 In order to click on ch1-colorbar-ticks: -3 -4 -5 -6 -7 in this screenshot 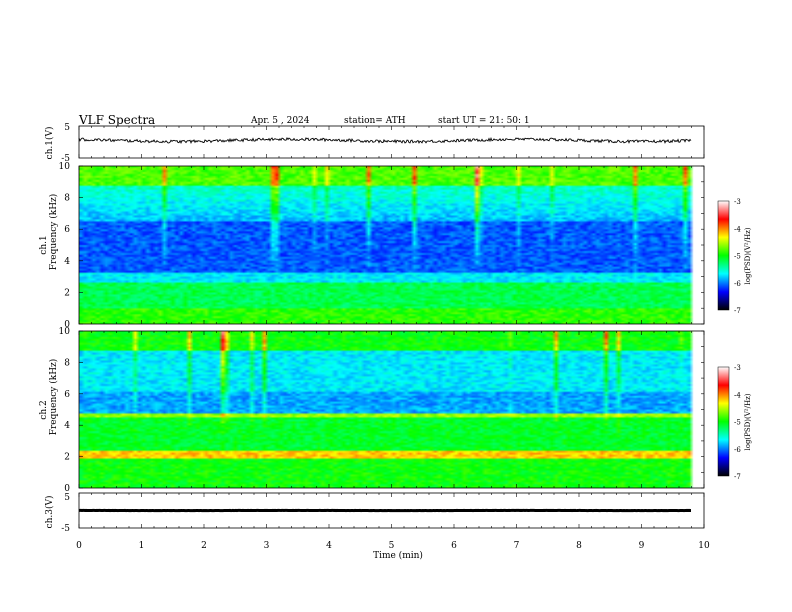, I will do `click(737, 256)`.